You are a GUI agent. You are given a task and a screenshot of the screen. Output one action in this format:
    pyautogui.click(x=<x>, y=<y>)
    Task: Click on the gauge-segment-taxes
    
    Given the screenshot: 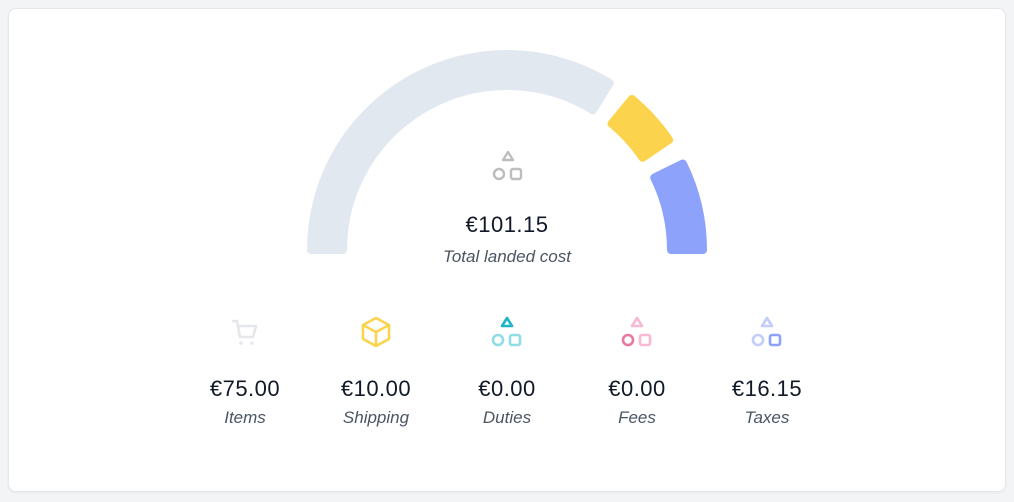 What is the action you would take?
    pyautogui.click(x=678, y=206)
    